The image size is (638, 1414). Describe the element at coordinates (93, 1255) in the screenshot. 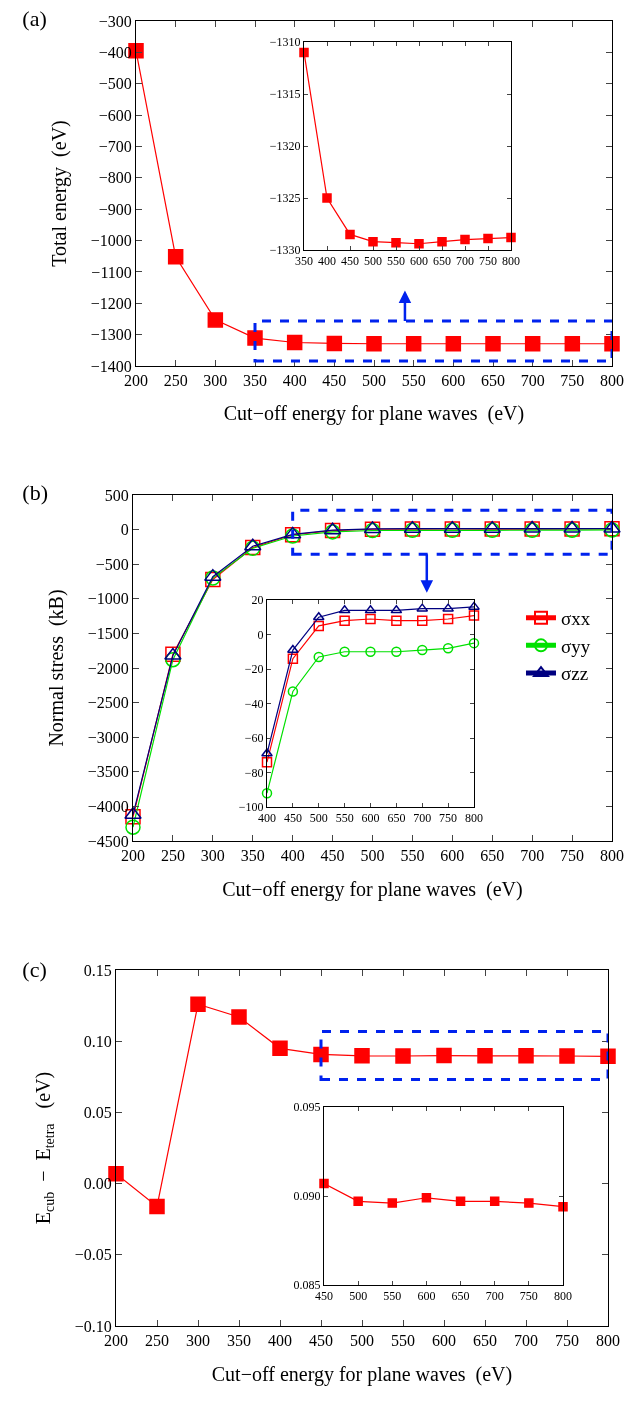

I see `y-tick-label: −0.05` at that location.